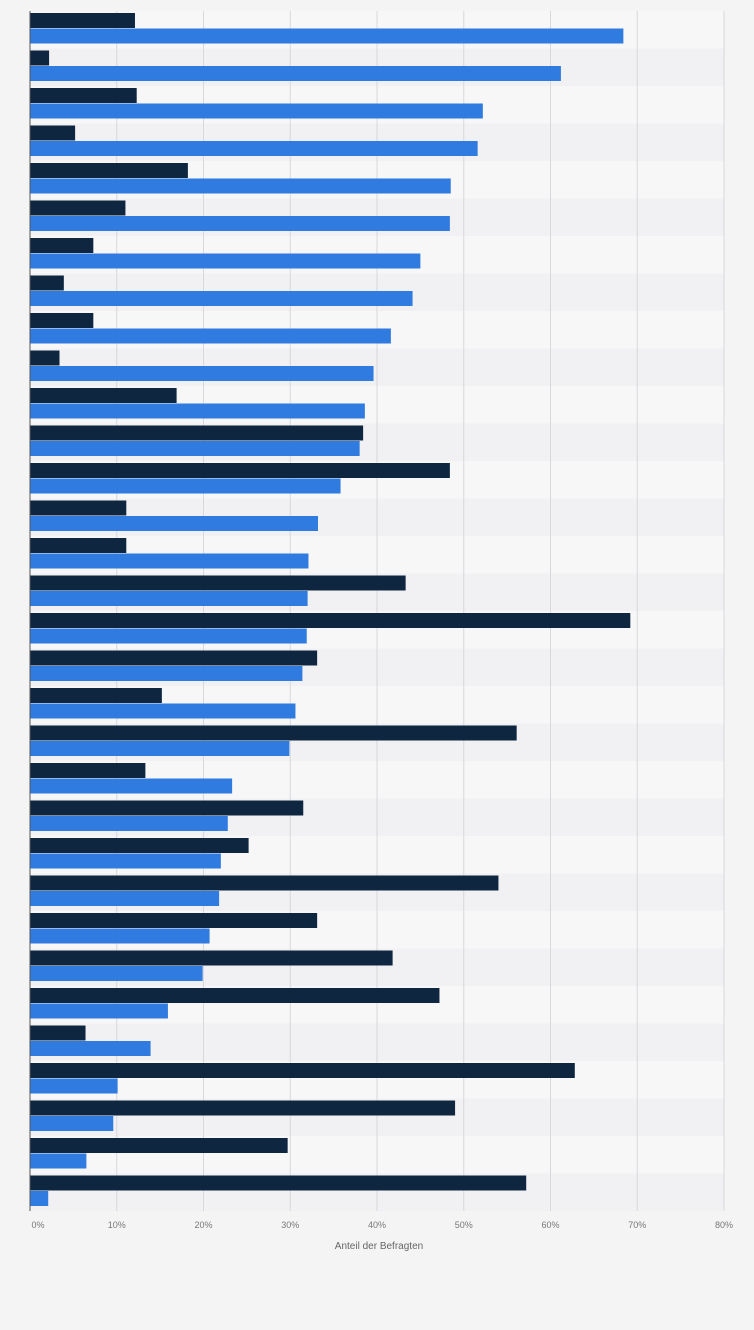 This screenshot has width=754, height=1330. What do you see at coordinates (37, 1225) in the screenshot?
I see `x-tick-label: 0%` at bounding box center [37, 1225].